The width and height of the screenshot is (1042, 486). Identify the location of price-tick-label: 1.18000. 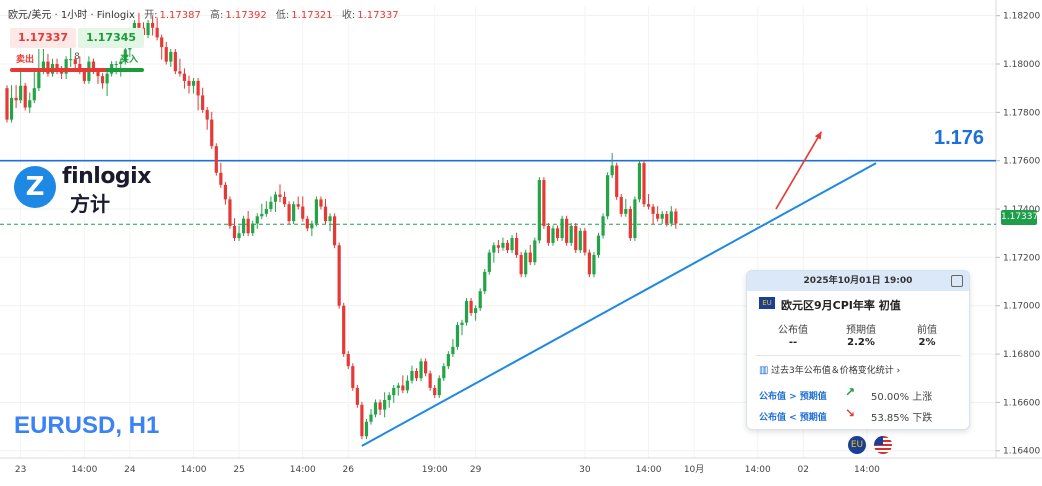
(1021, 65).